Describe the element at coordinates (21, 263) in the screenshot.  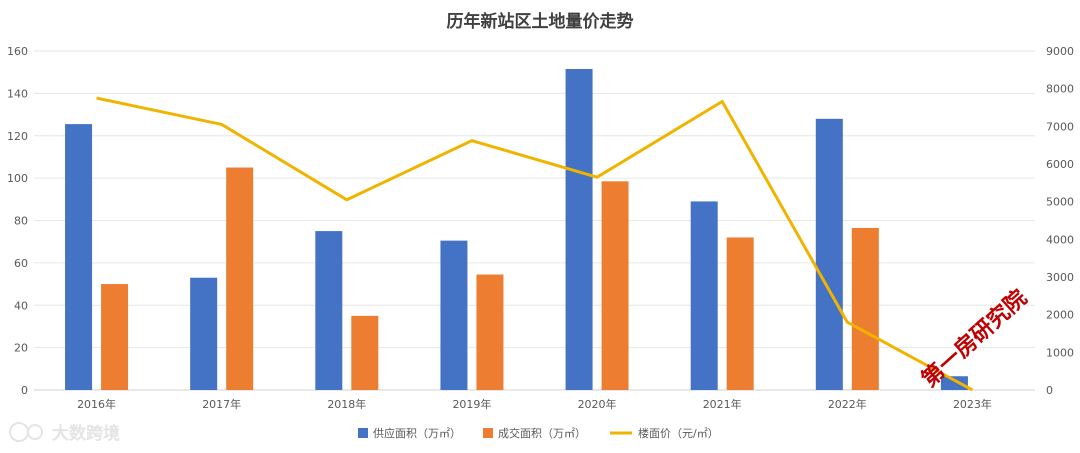
I see `left-tick-label: 60` at that location.